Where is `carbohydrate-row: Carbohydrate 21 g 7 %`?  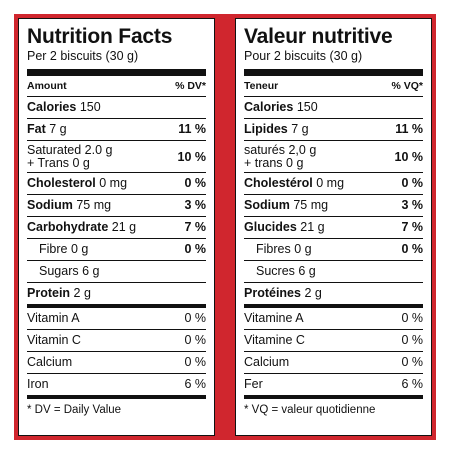
carbohydrate-row: Carbohydrate 21 g 7 % is located at coordinates (116, 227).